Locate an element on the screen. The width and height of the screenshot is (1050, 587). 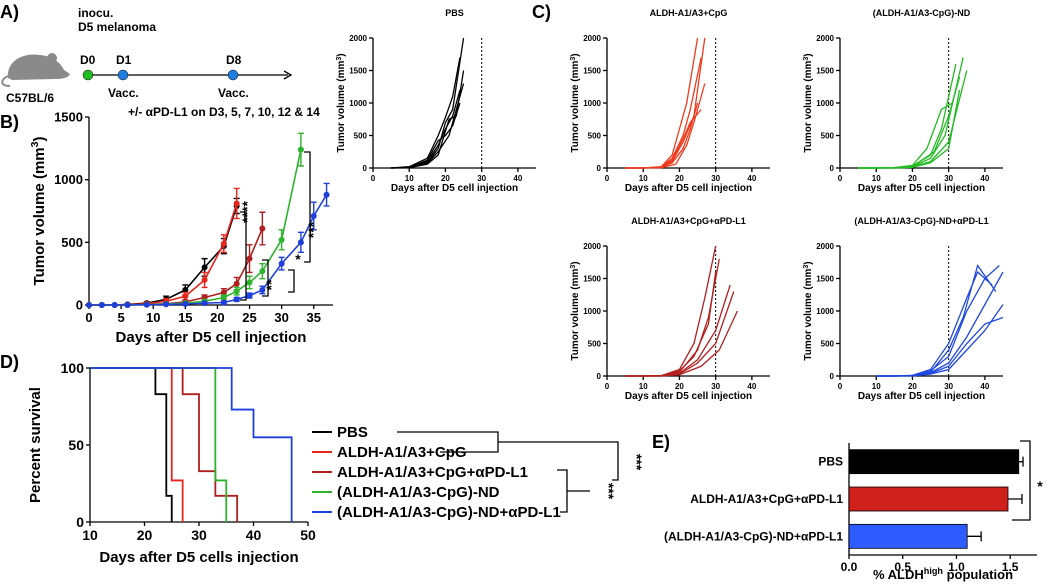
significance-bracket is located at coordinates (508, 472).